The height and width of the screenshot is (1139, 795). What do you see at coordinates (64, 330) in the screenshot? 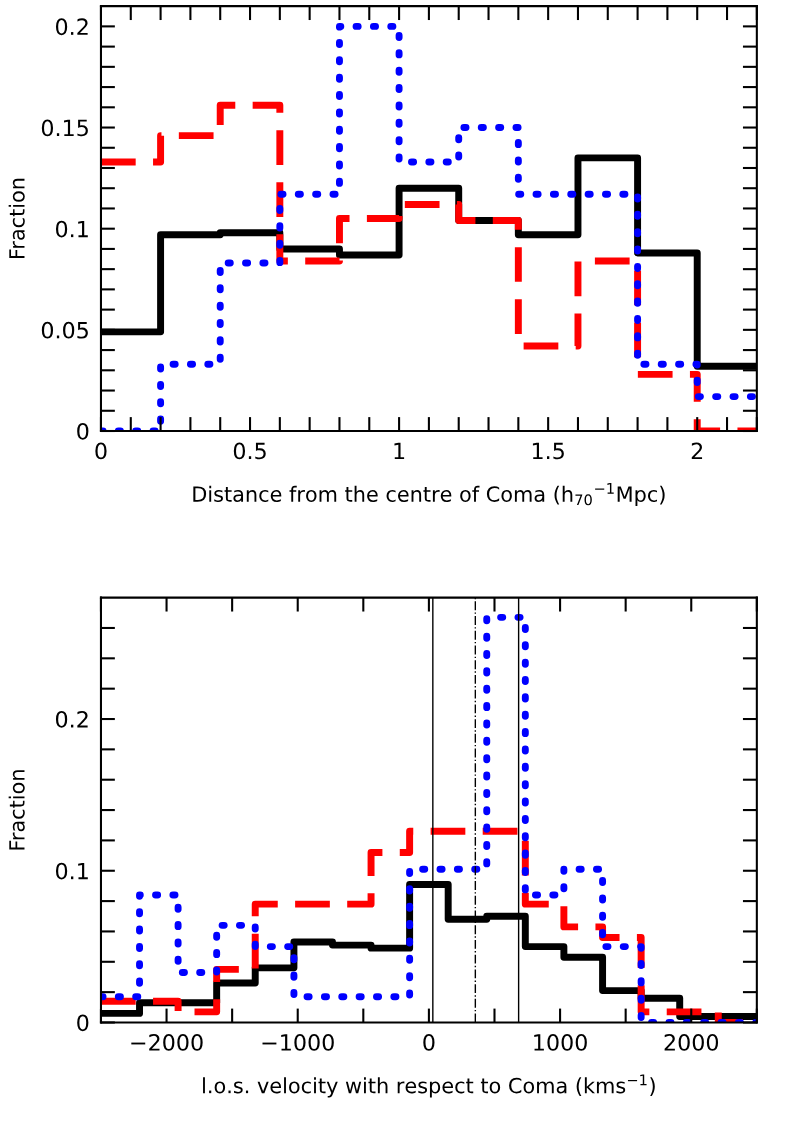
I see `y-tick-label: 0.05` at bounding box center [64, 330].